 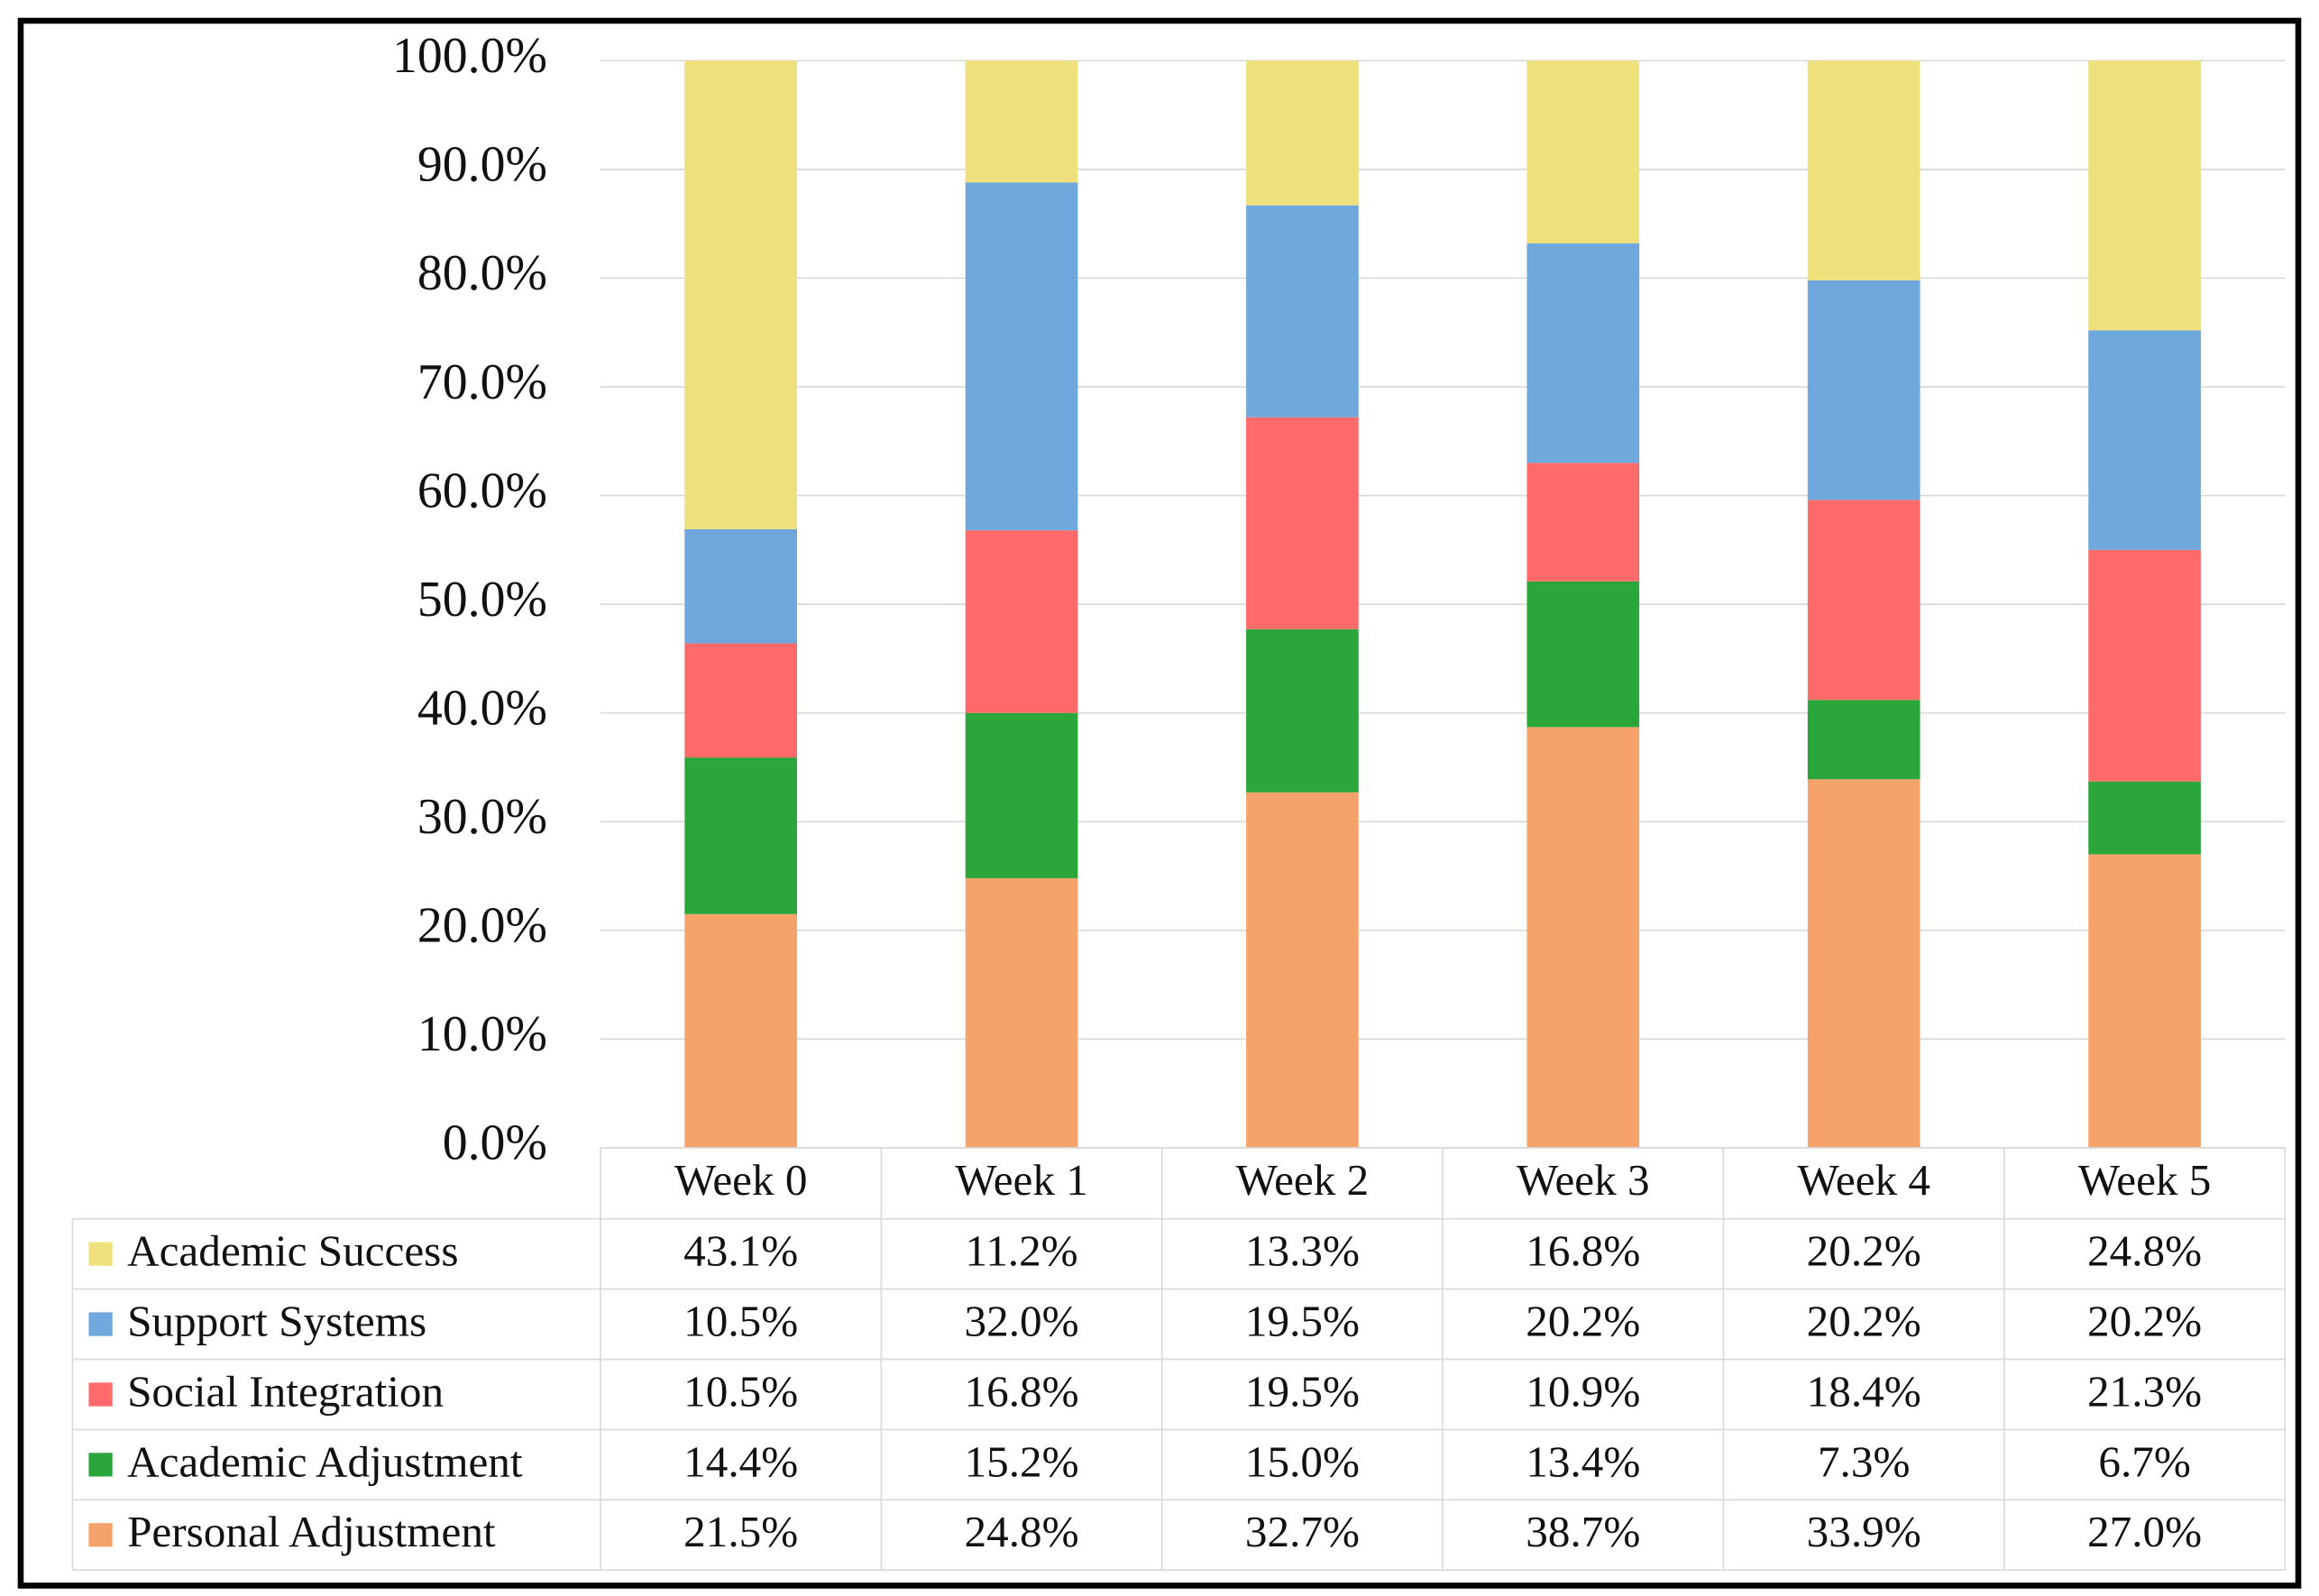 I want to click on data-label: 15.0%, so click(x=1302, y=1461).